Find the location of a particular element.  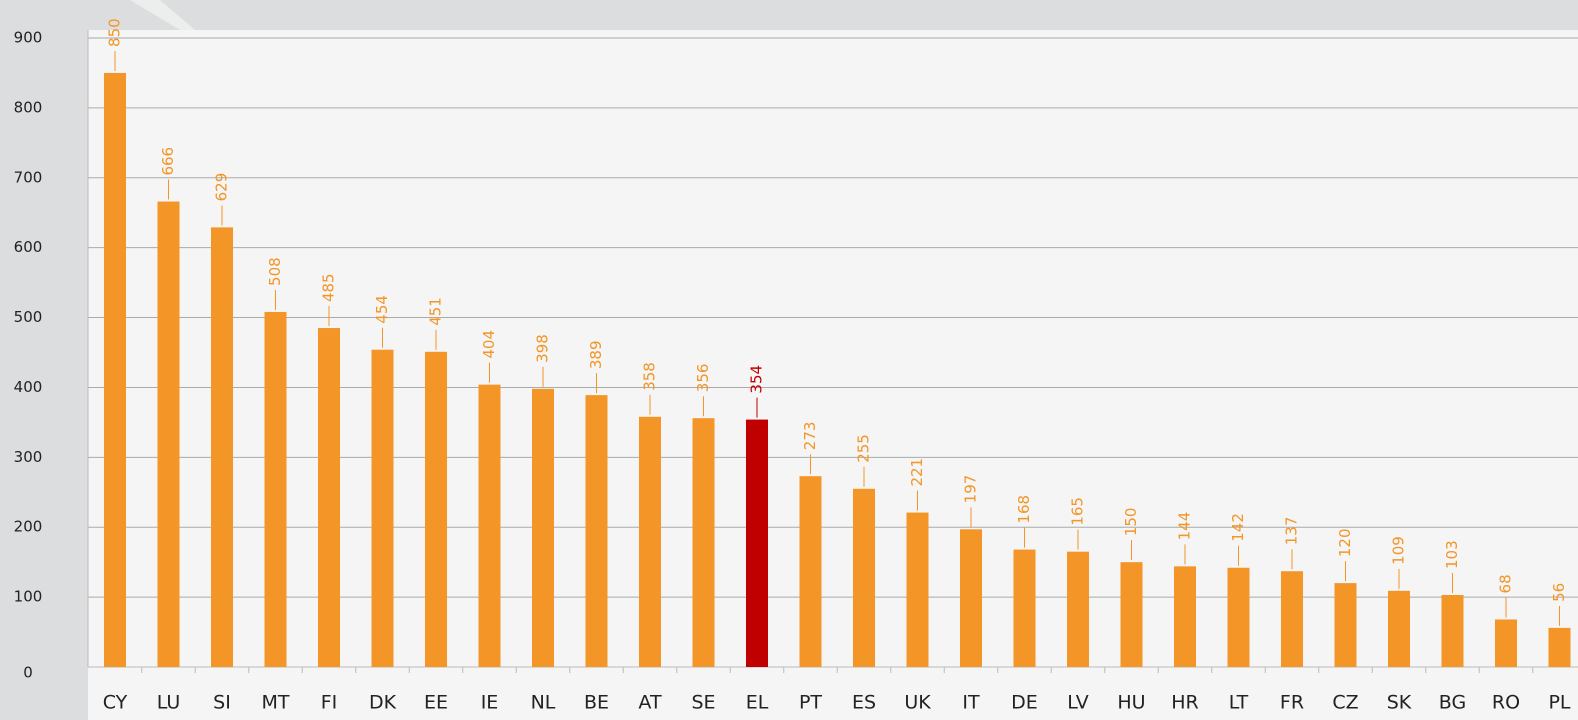

value-label: 508 is located at coordinates (275, 271).